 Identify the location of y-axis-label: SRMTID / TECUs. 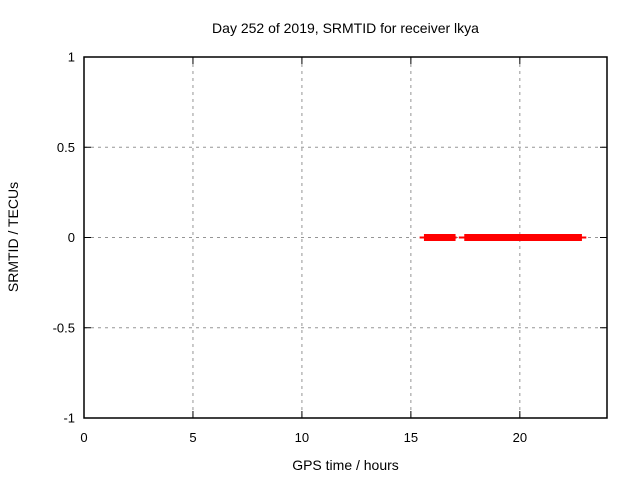
(13, 237).